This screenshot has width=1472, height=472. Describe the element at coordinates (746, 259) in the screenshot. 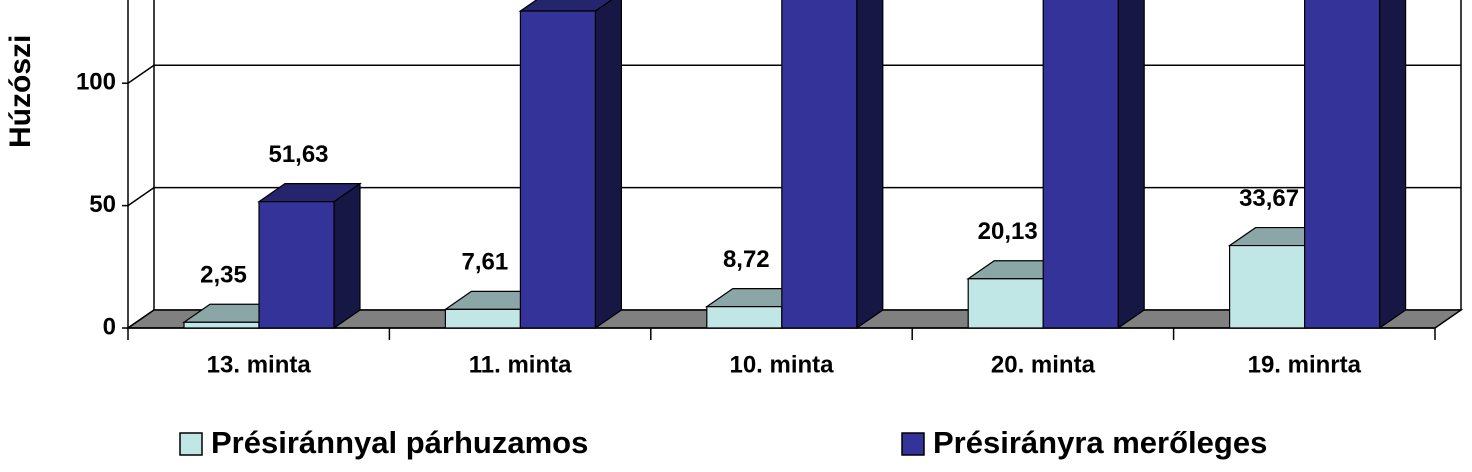

I see `value-label: 8,72` at that location.